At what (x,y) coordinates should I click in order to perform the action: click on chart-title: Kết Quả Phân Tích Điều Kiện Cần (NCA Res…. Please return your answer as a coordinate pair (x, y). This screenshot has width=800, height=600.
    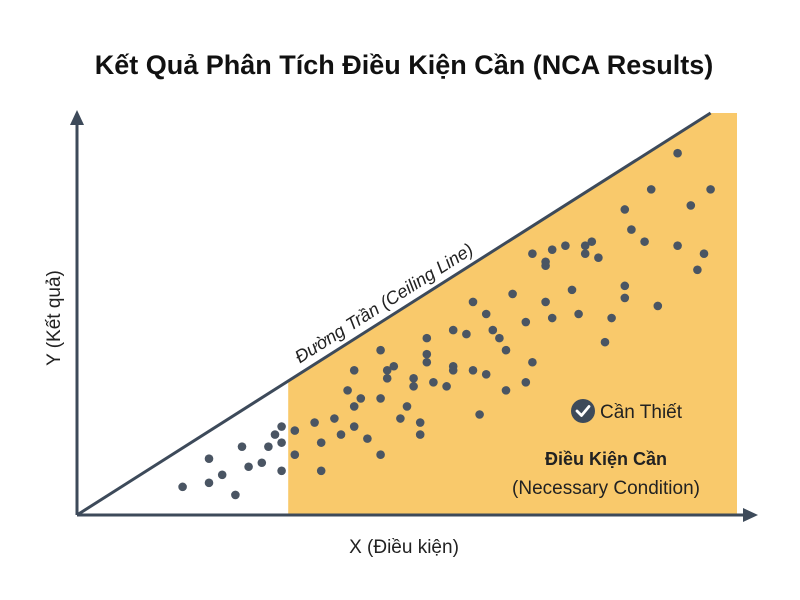
    Looking at the image, I should click on (404, 65).